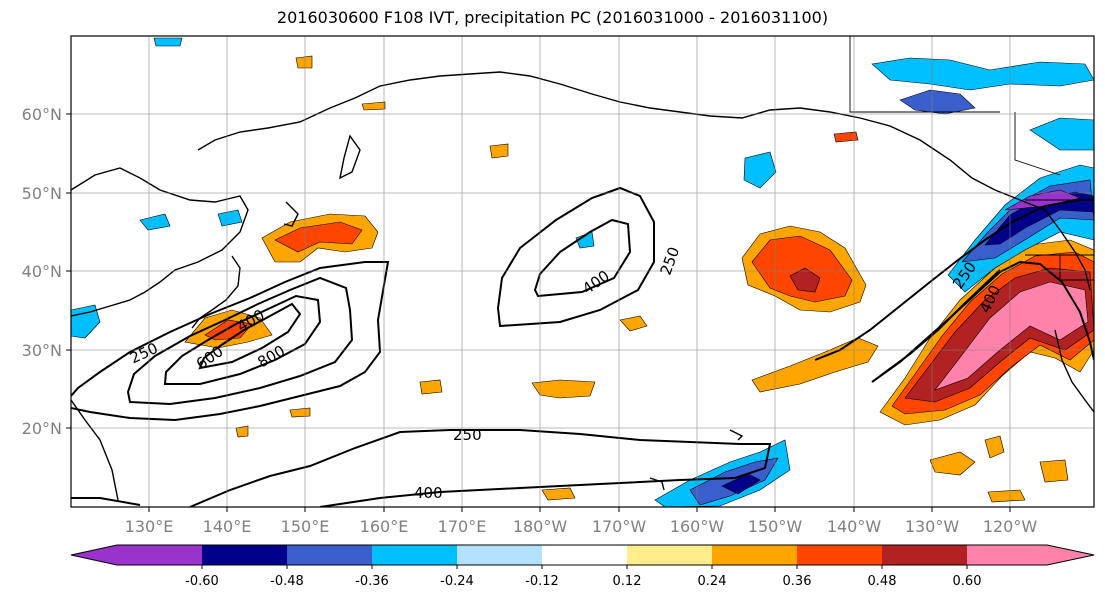 The height and width of the screenshot is (601, 1105). Describe the element at coordinates (287, 581) in the screenshot. I see `colorbar-label: -0.48` at that location.